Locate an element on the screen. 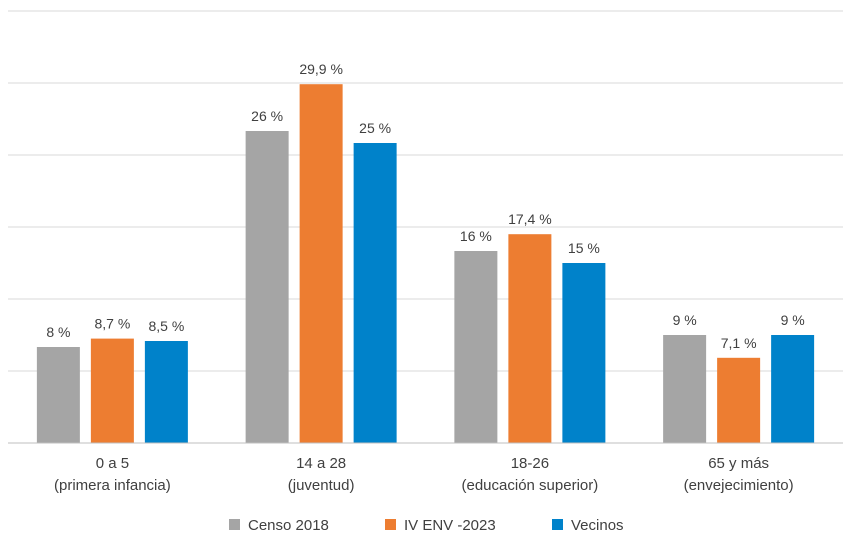 This screenshot has width=849, height=534. legend-label: Vecinos is located at coordinates (597, 525).